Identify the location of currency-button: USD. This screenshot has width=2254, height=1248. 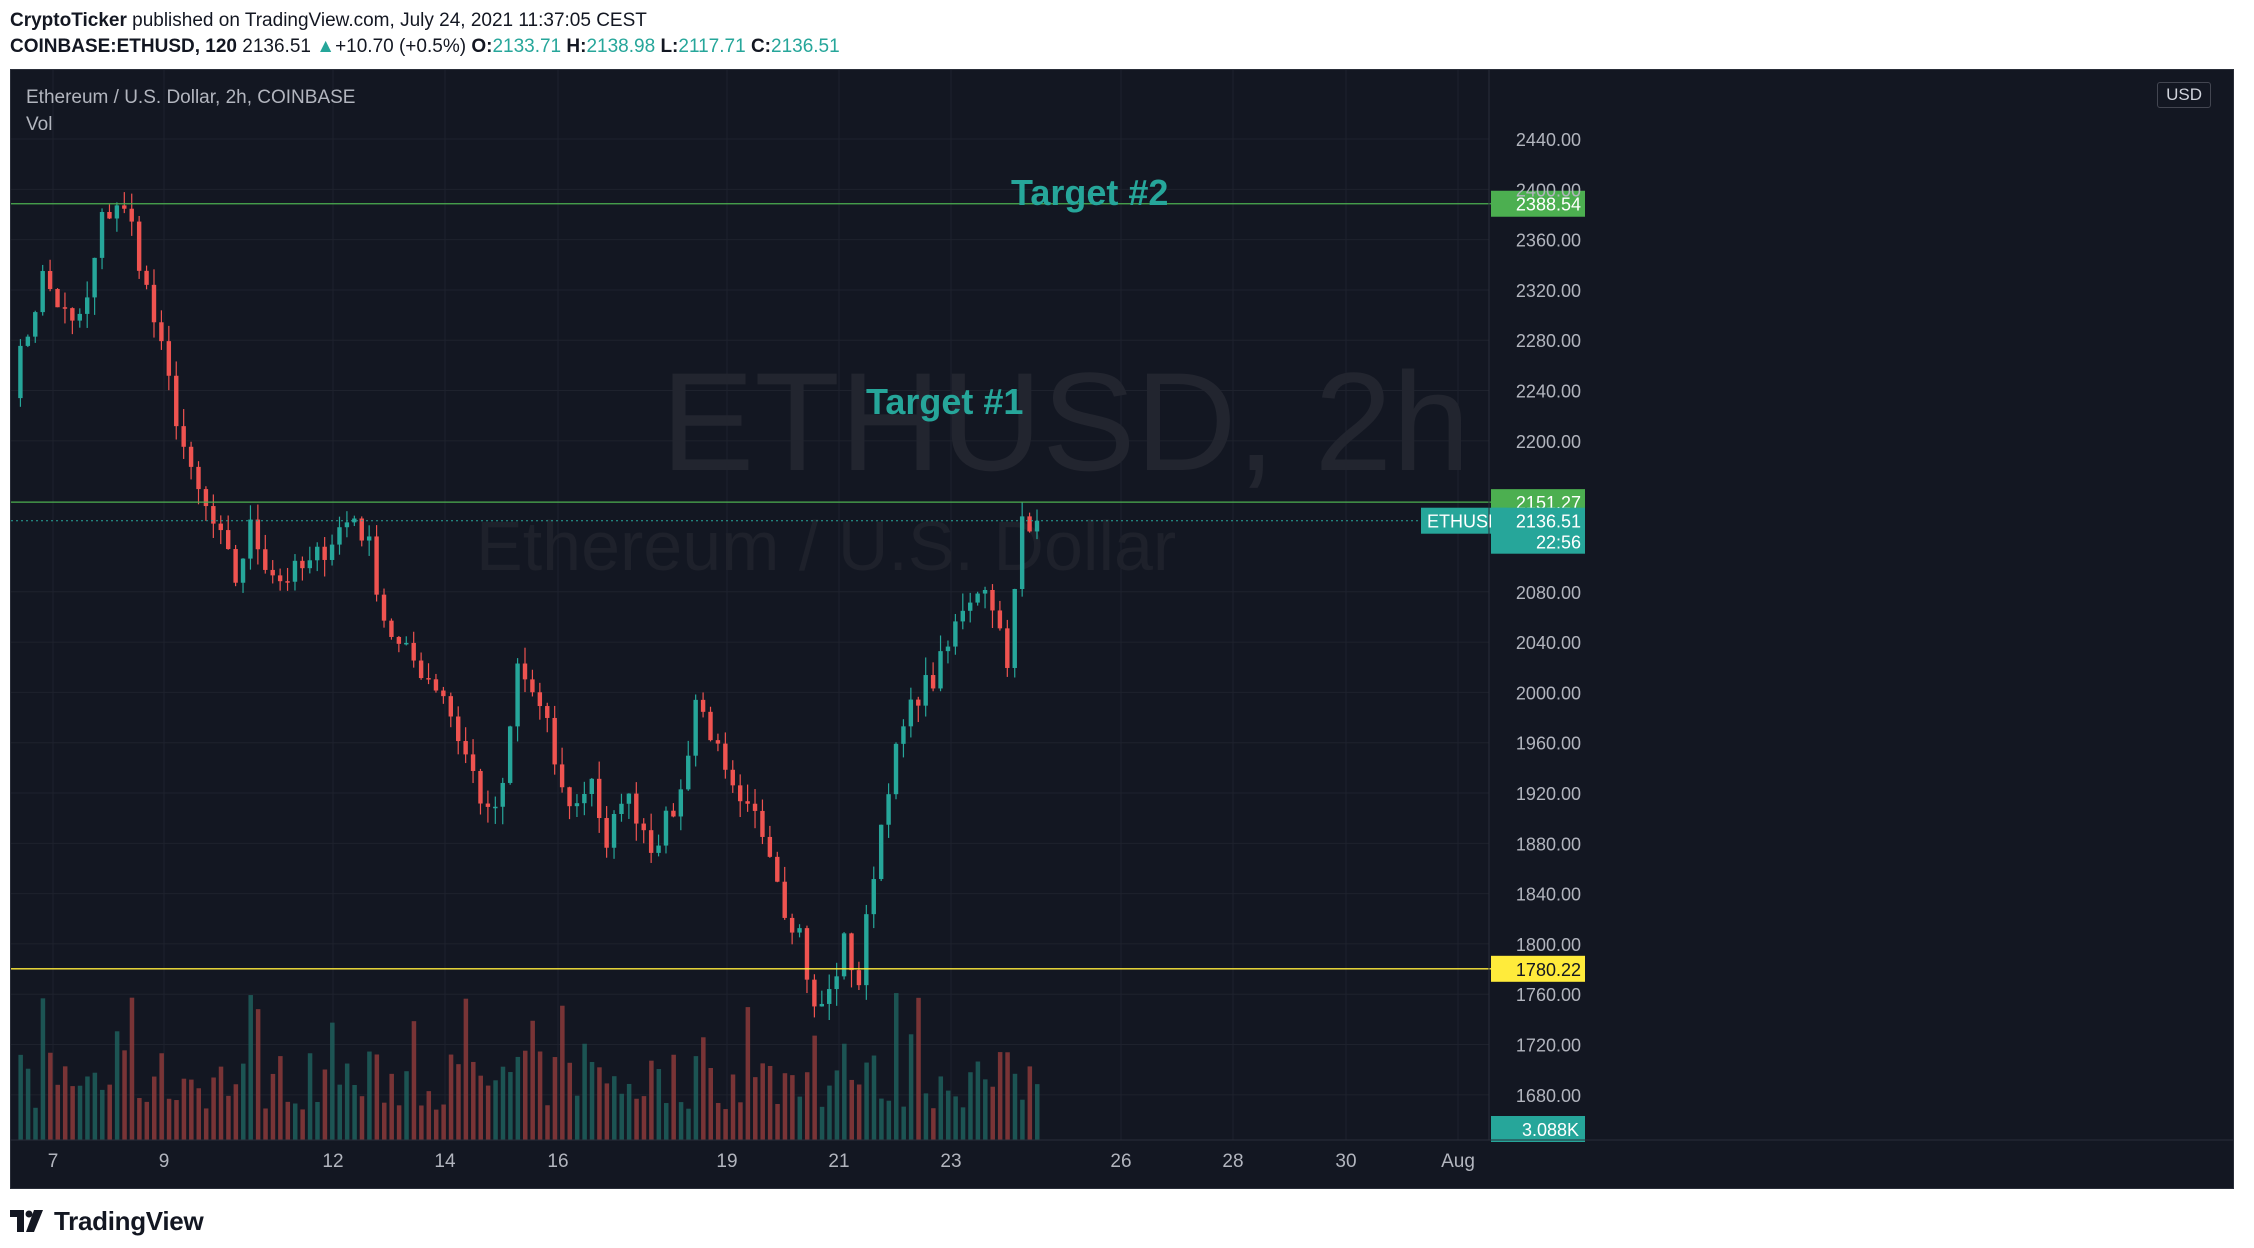
(2184, 95).